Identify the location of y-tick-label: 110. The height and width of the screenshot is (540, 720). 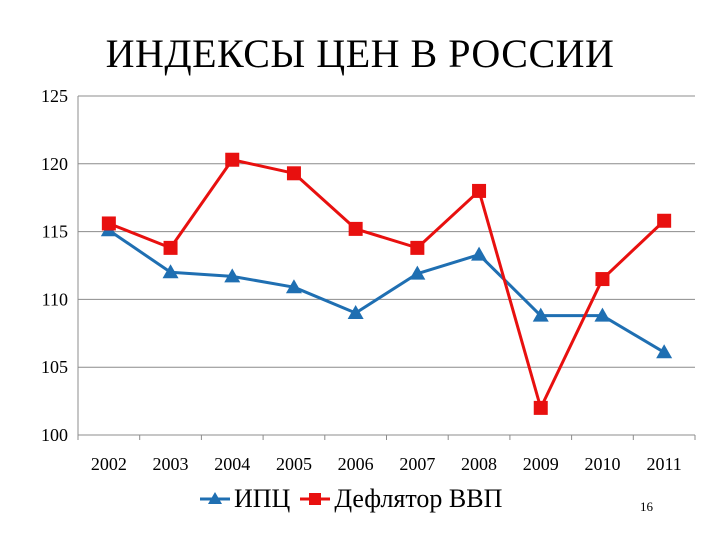
(55, 299).